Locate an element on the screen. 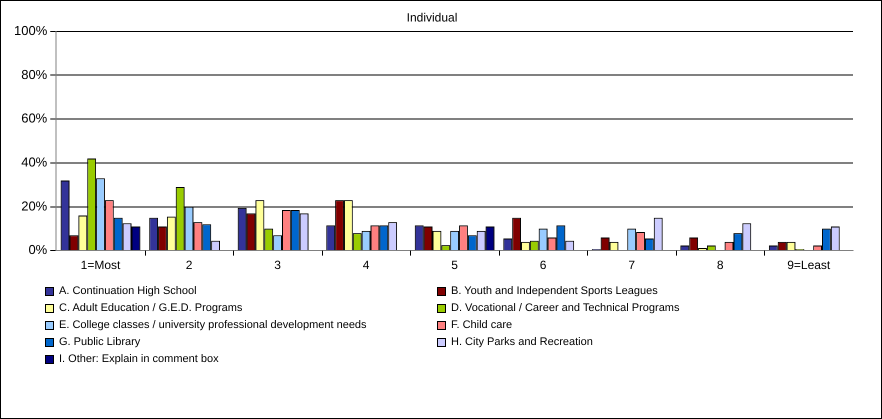 The height and width of the screenshot is (419, 882). y-tick-label: 100% is located at coordinates (31, 30).